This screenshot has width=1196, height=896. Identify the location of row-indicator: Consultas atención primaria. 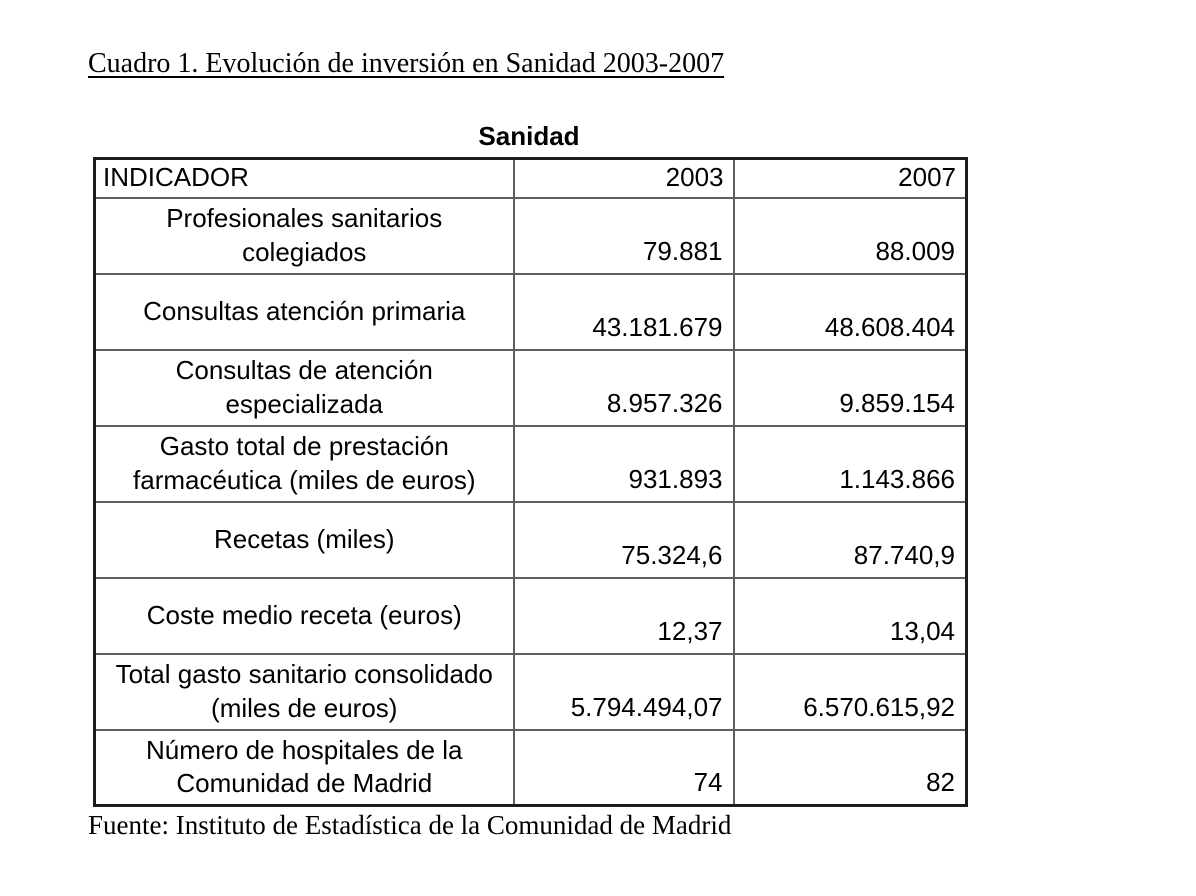
(304, 311).